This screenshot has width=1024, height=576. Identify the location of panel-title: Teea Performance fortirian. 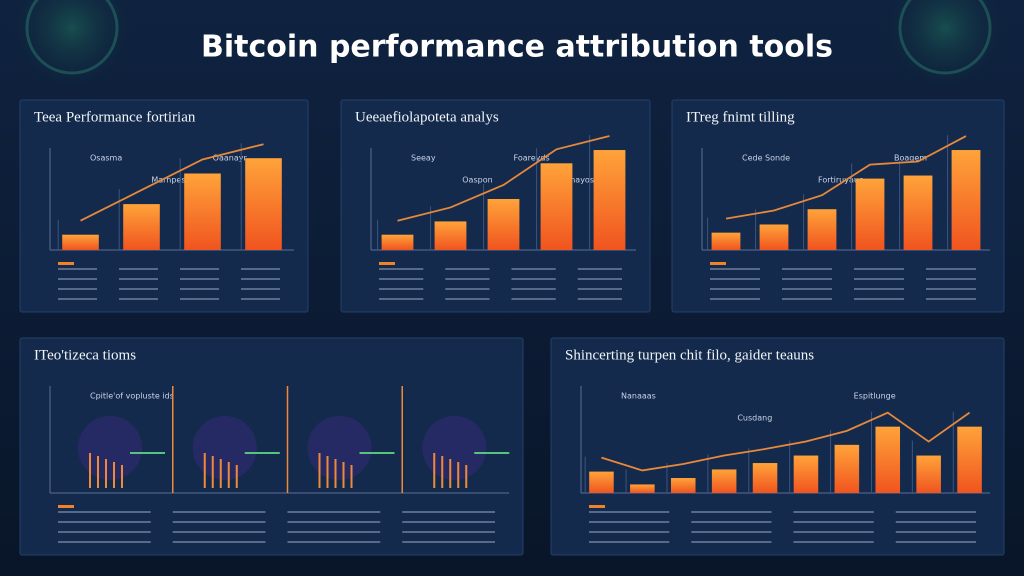
(115, 117).